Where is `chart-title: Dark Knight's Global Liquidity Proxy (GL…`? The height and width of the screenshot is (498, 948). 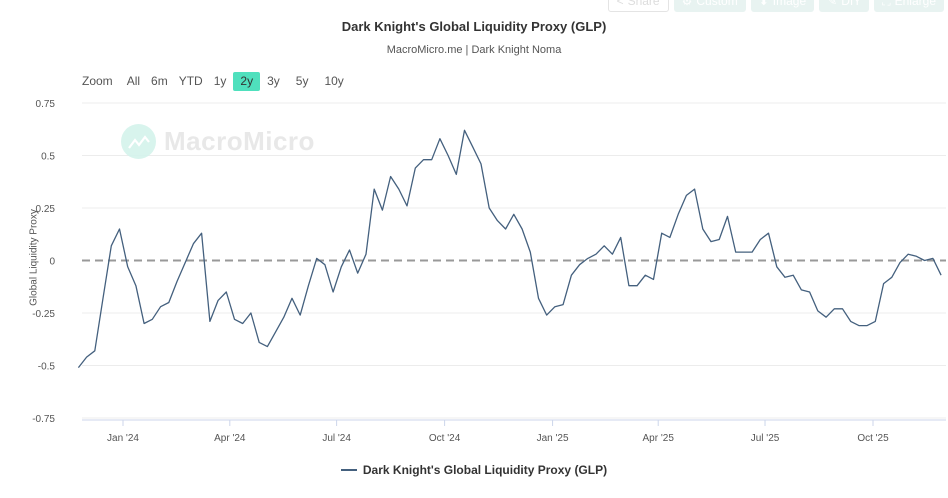
chart-title: Dark Knight's Global Liquidity Proxy (GL… is located at coordinates (474, 26).